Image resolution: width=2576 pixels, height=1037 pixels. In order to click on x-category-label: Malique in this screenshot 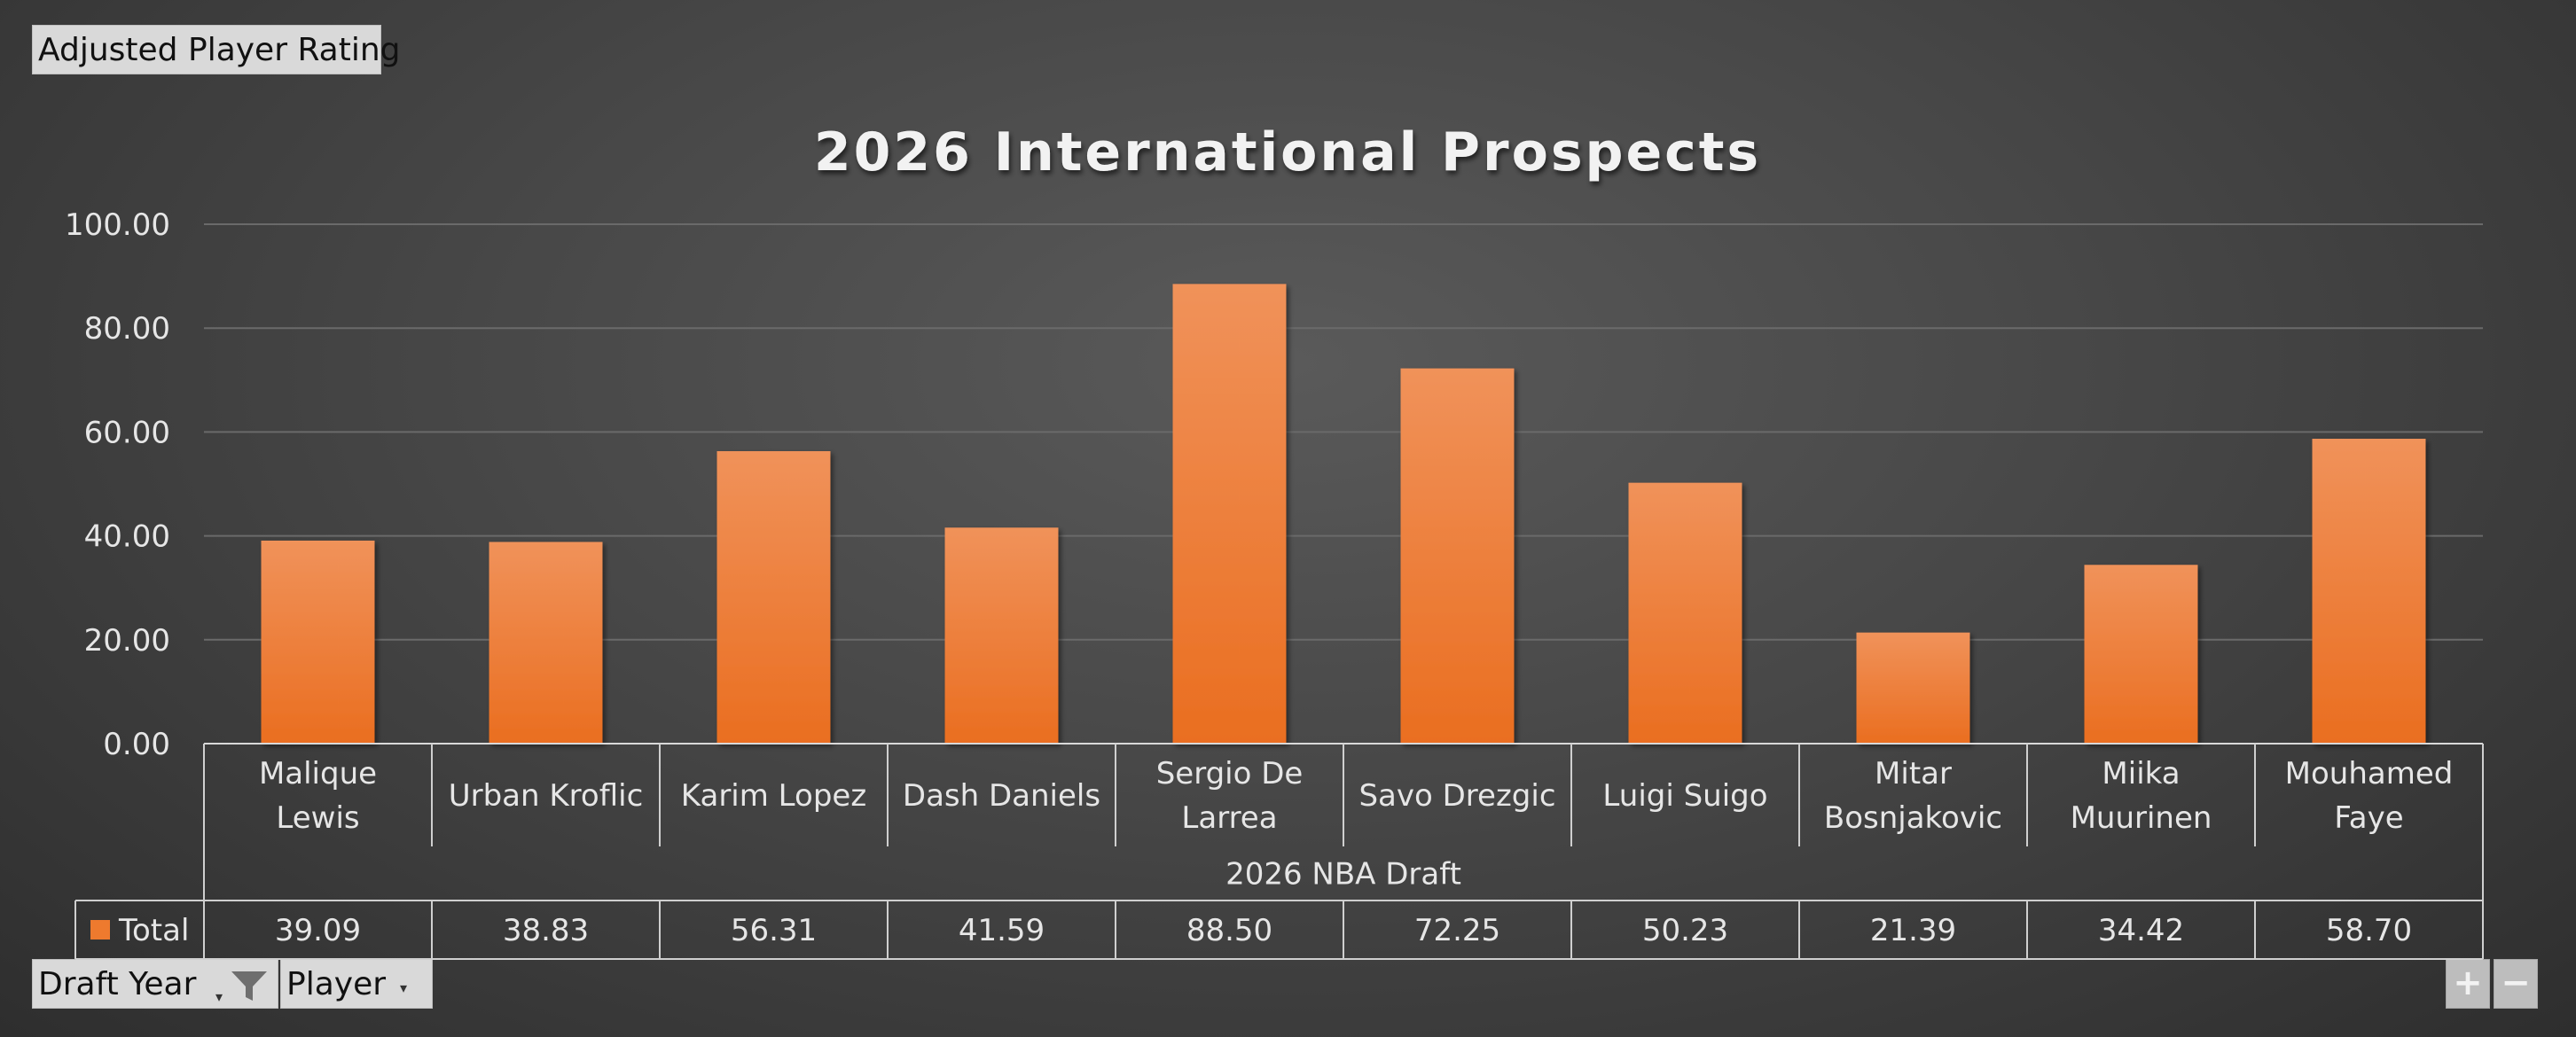, I will do `click(318, 773)`.